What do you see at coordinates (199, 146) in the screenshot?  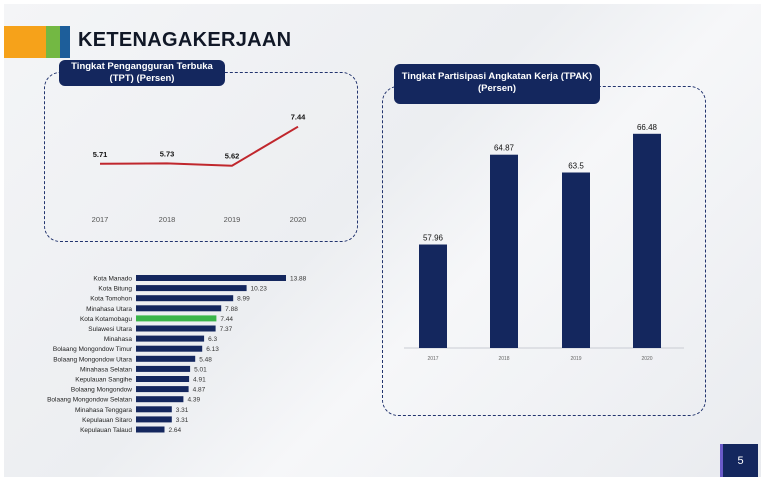 I see `tpt-series-line` at bounding box center [199, 146].